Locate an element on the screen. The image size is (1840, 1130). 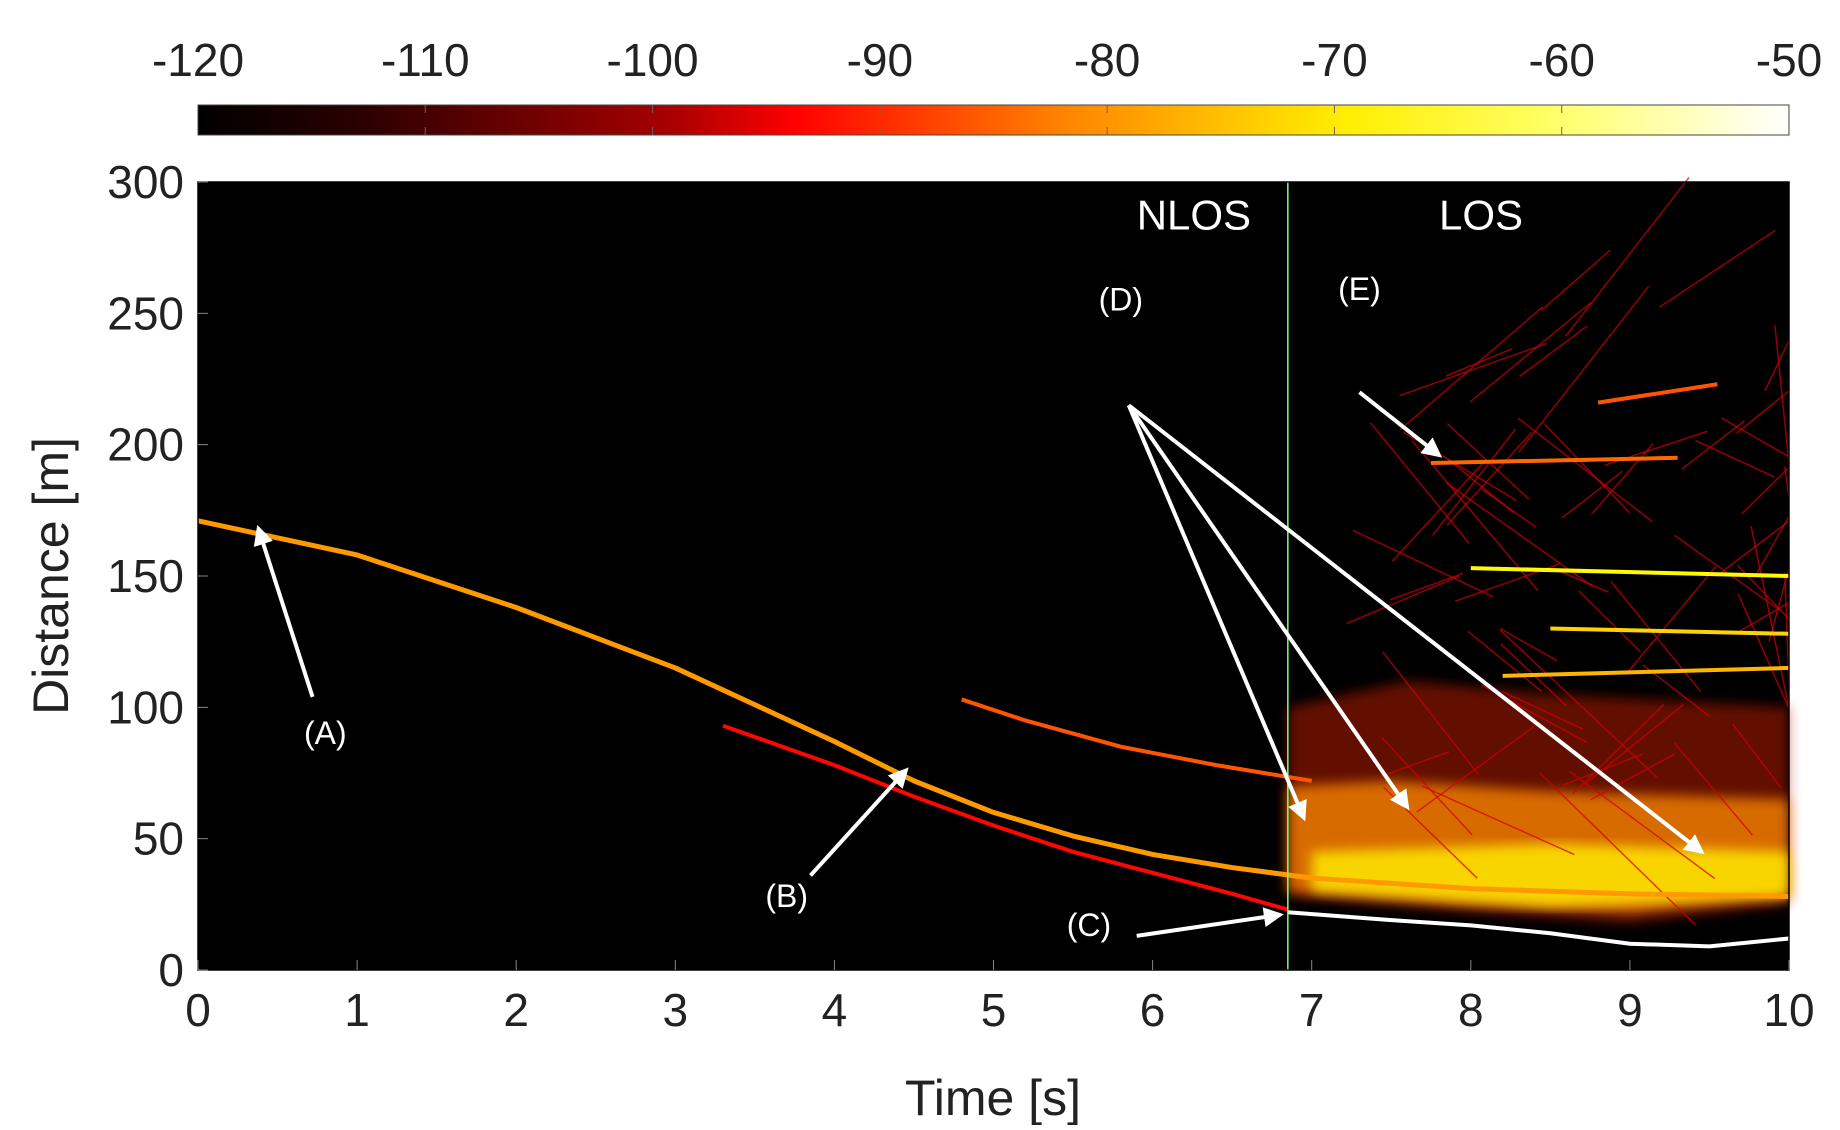
los-hot-core is located at coordinates (1550, 875).